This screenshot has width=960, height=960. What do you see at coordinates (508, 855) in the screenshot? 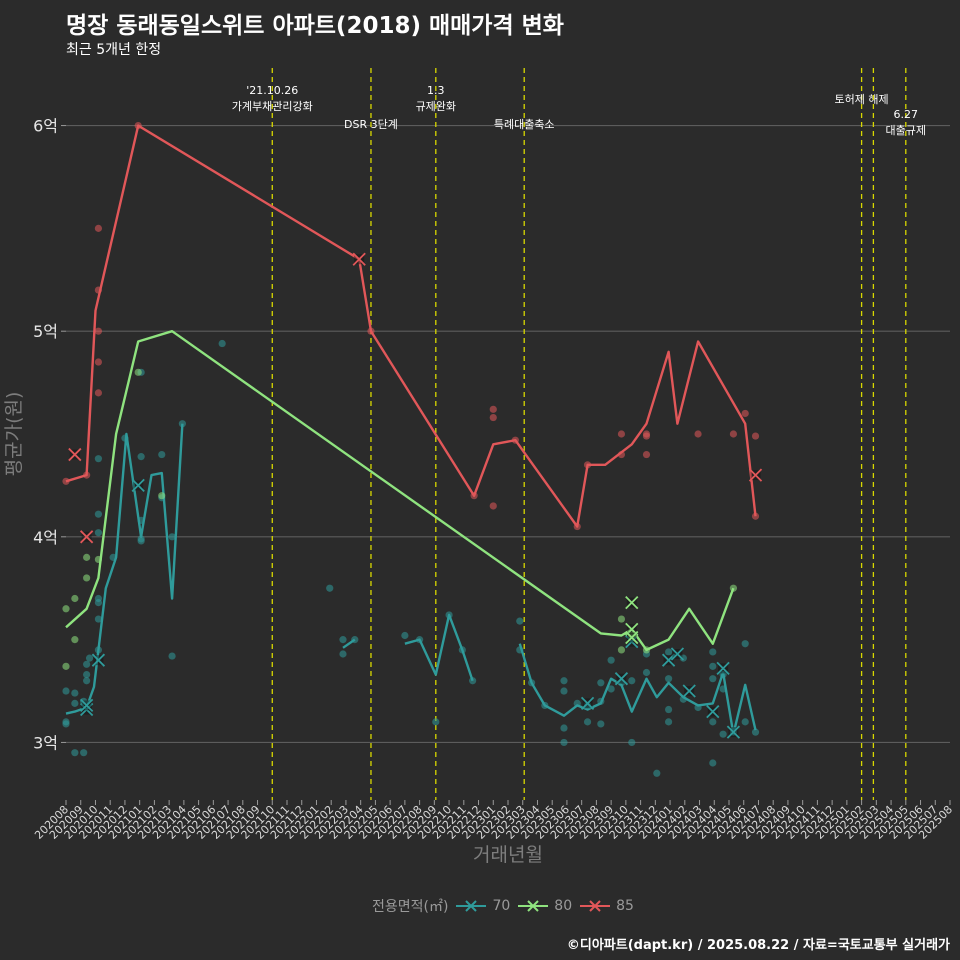
I see `x-axis-title: 거래년월` at bounding box center [508, 855].